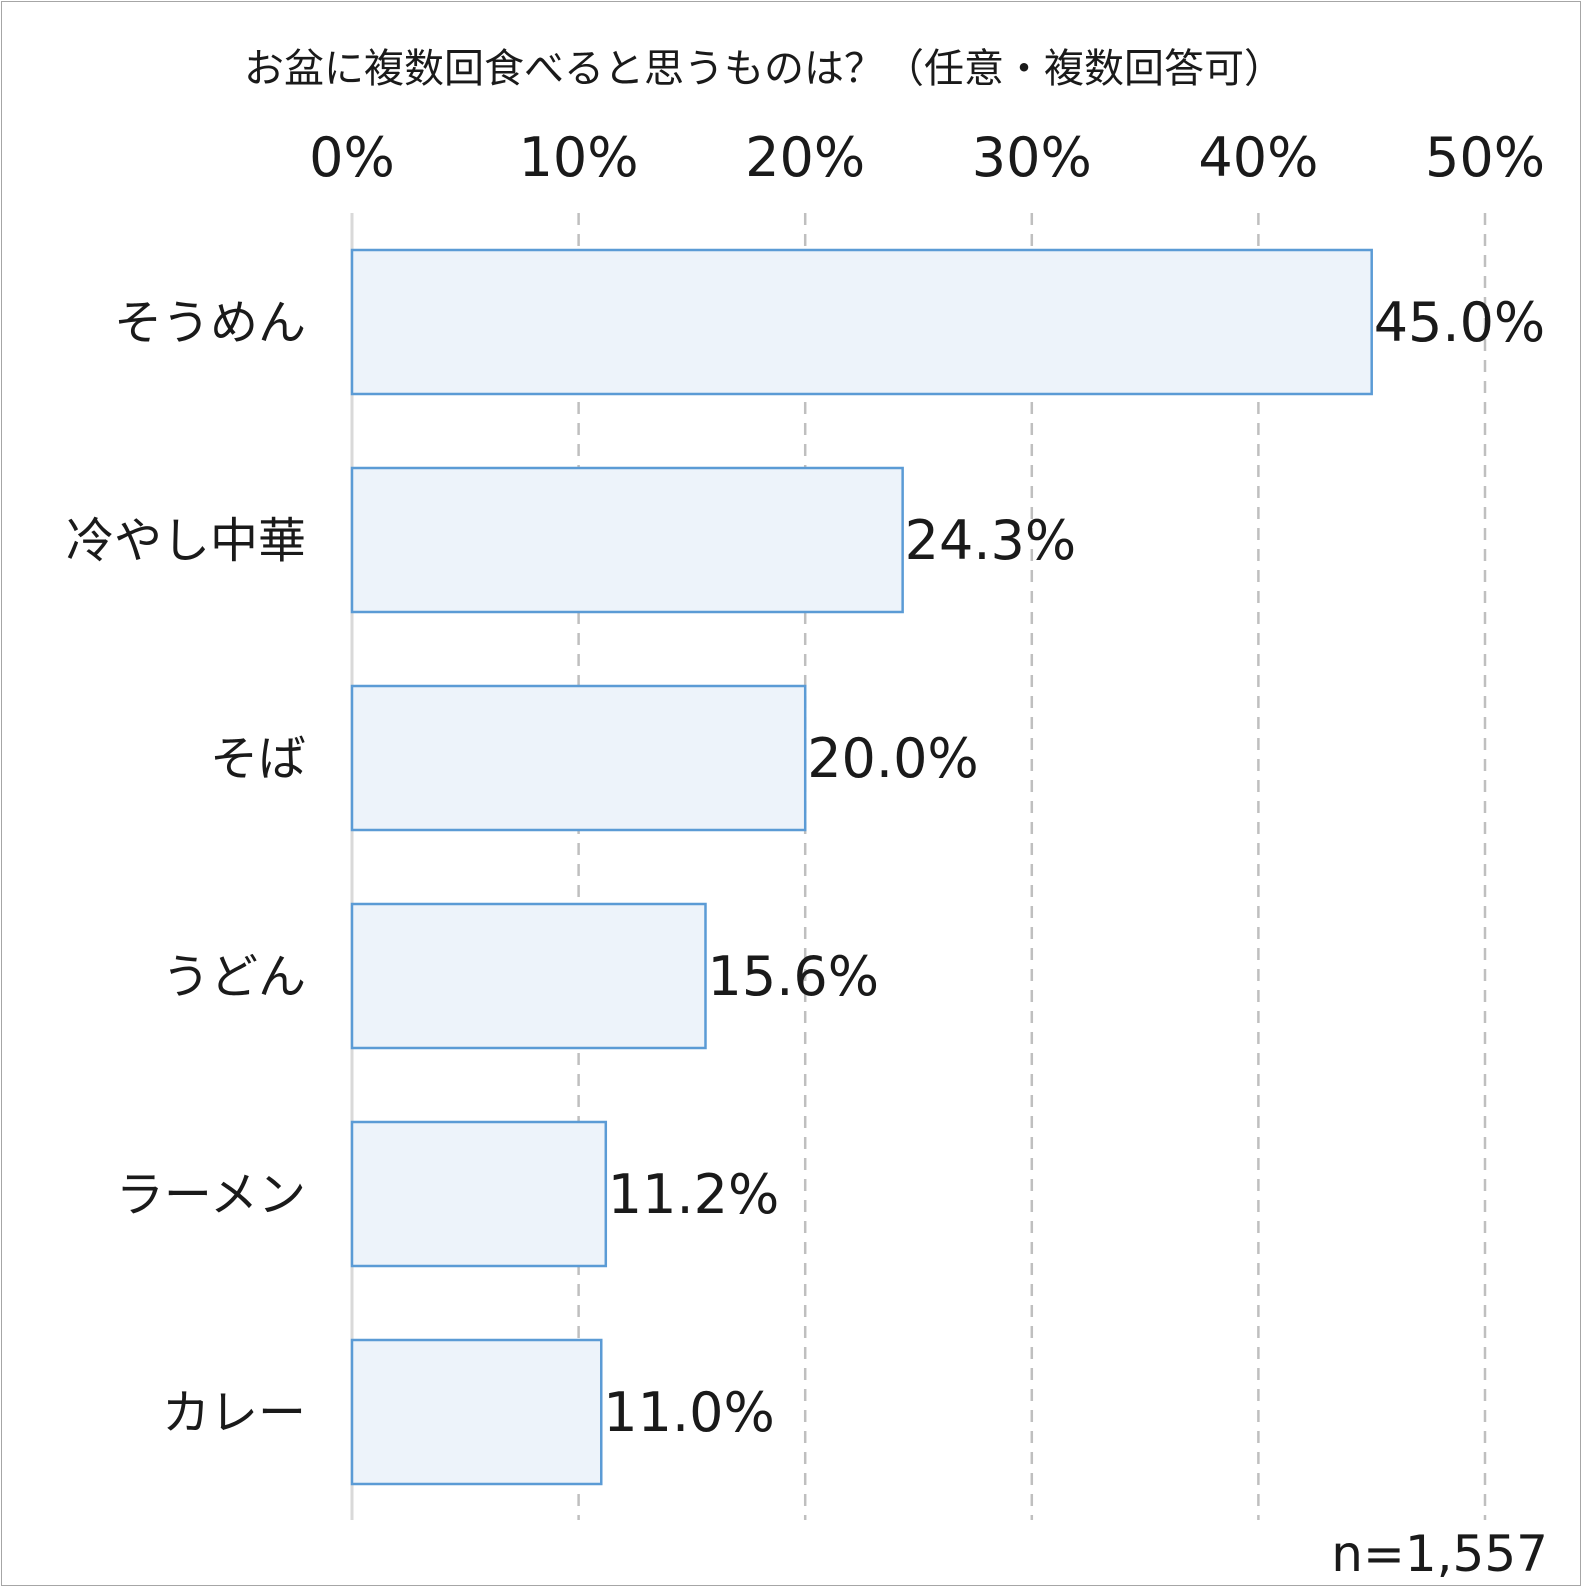 Image resolution: width=1584 pixels, height=1589 pixels. Describe the element at coordinates (579, 157) in the screenshot. I see `x-tick-label: 10%` at that location.